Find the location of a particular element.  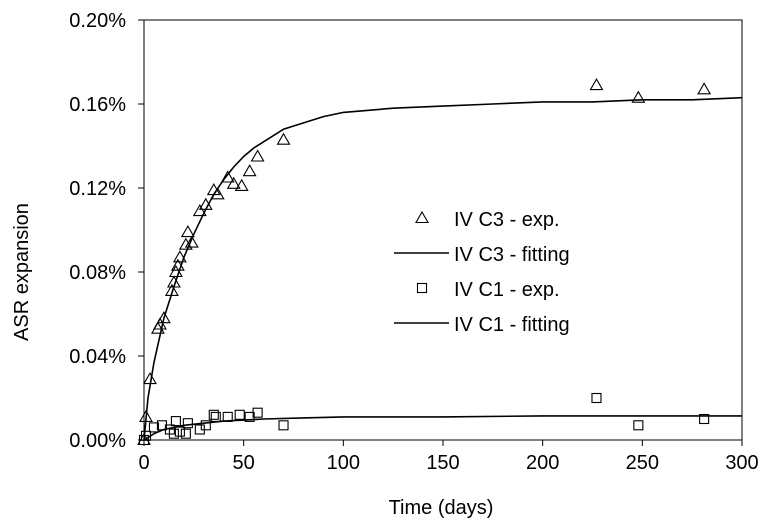

legend-label: IV C1 - exp. is located at coordinates (507, 290).